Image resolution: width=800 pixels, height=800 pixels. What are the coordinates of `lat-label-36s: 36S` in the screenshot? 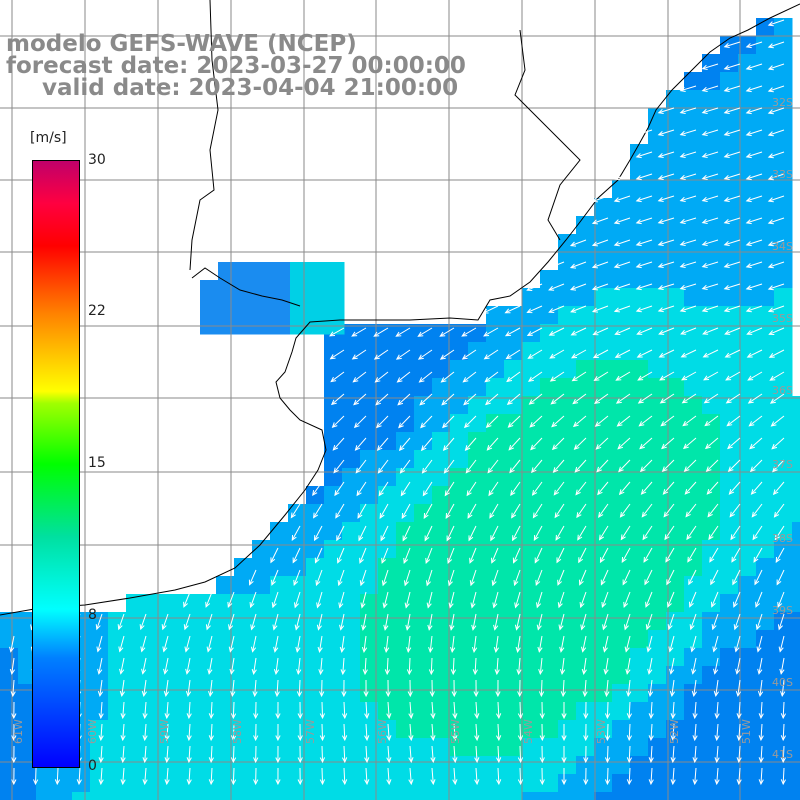 It's located at (782, 390).